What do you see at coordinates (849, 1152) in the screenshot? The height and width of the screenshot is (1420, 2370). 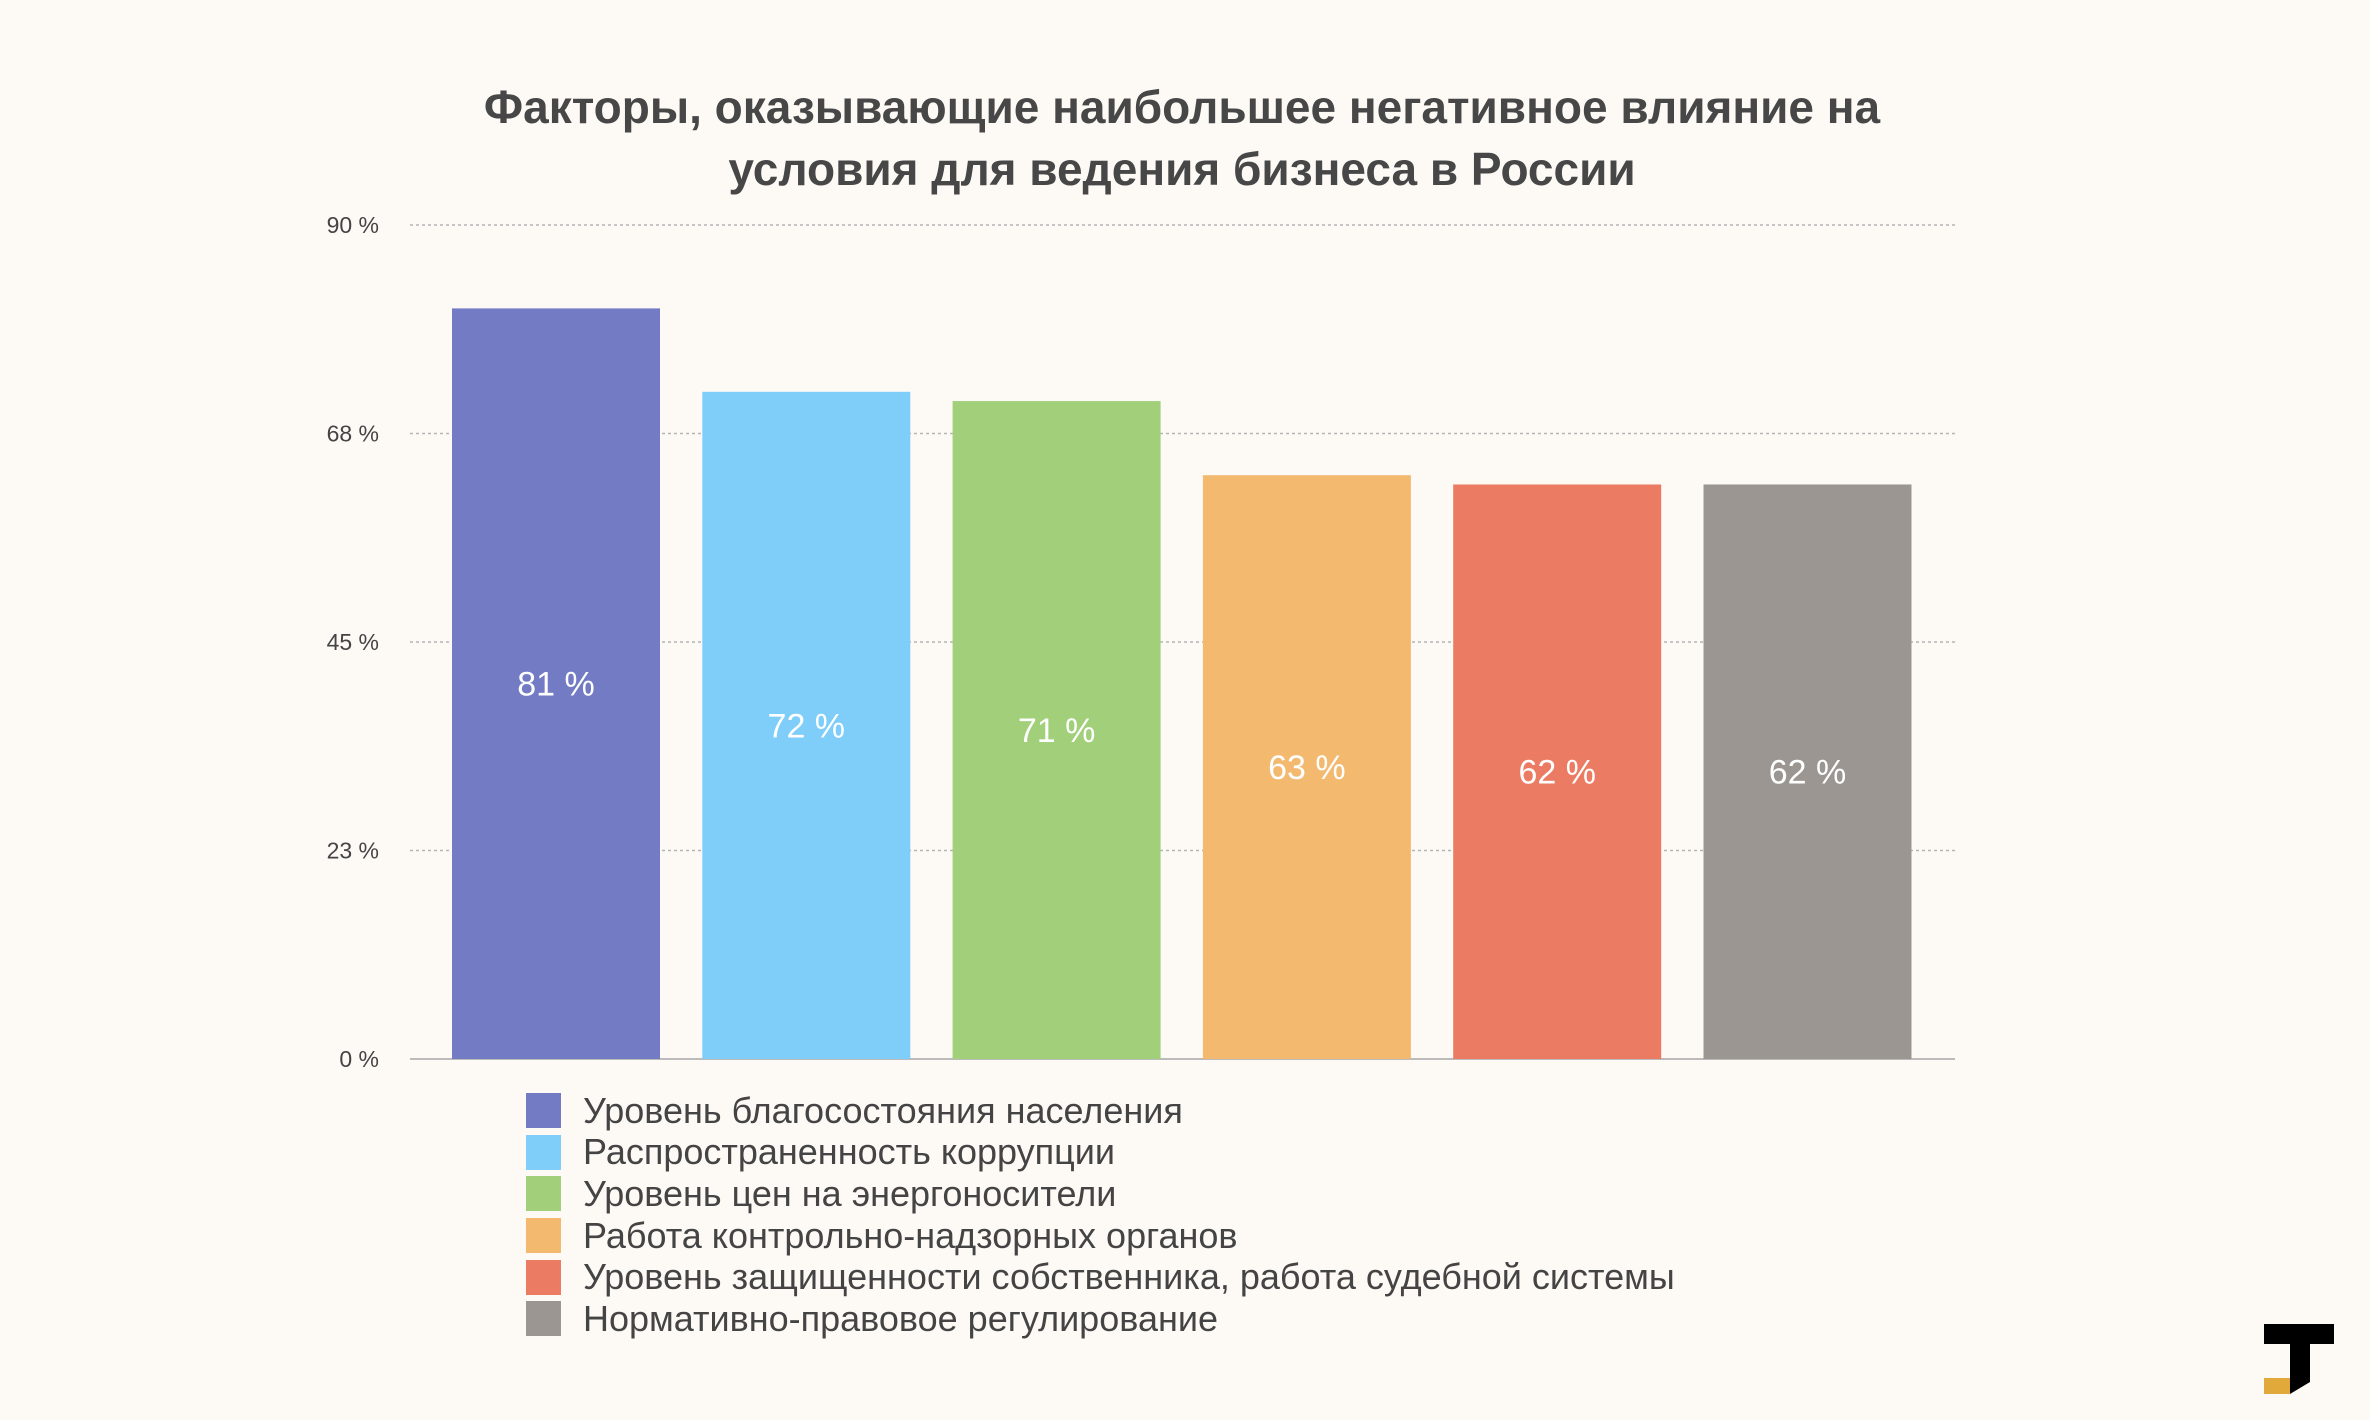 I see `legend-label: Распространенность коррупции` at bounding box center [849, 1152].